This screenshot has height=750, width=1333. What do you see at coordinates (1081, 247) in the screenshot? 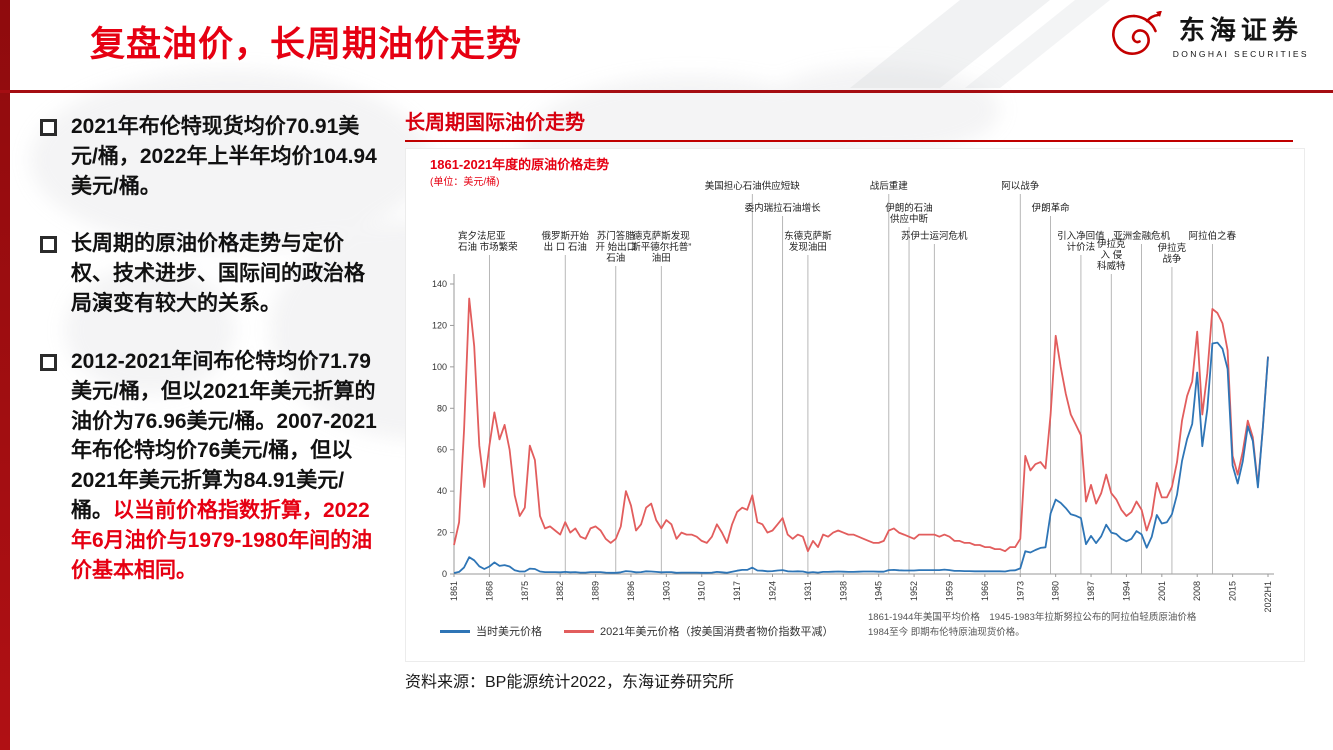
I see `svg-text: 计价法` at bounding box center [1081, 247].